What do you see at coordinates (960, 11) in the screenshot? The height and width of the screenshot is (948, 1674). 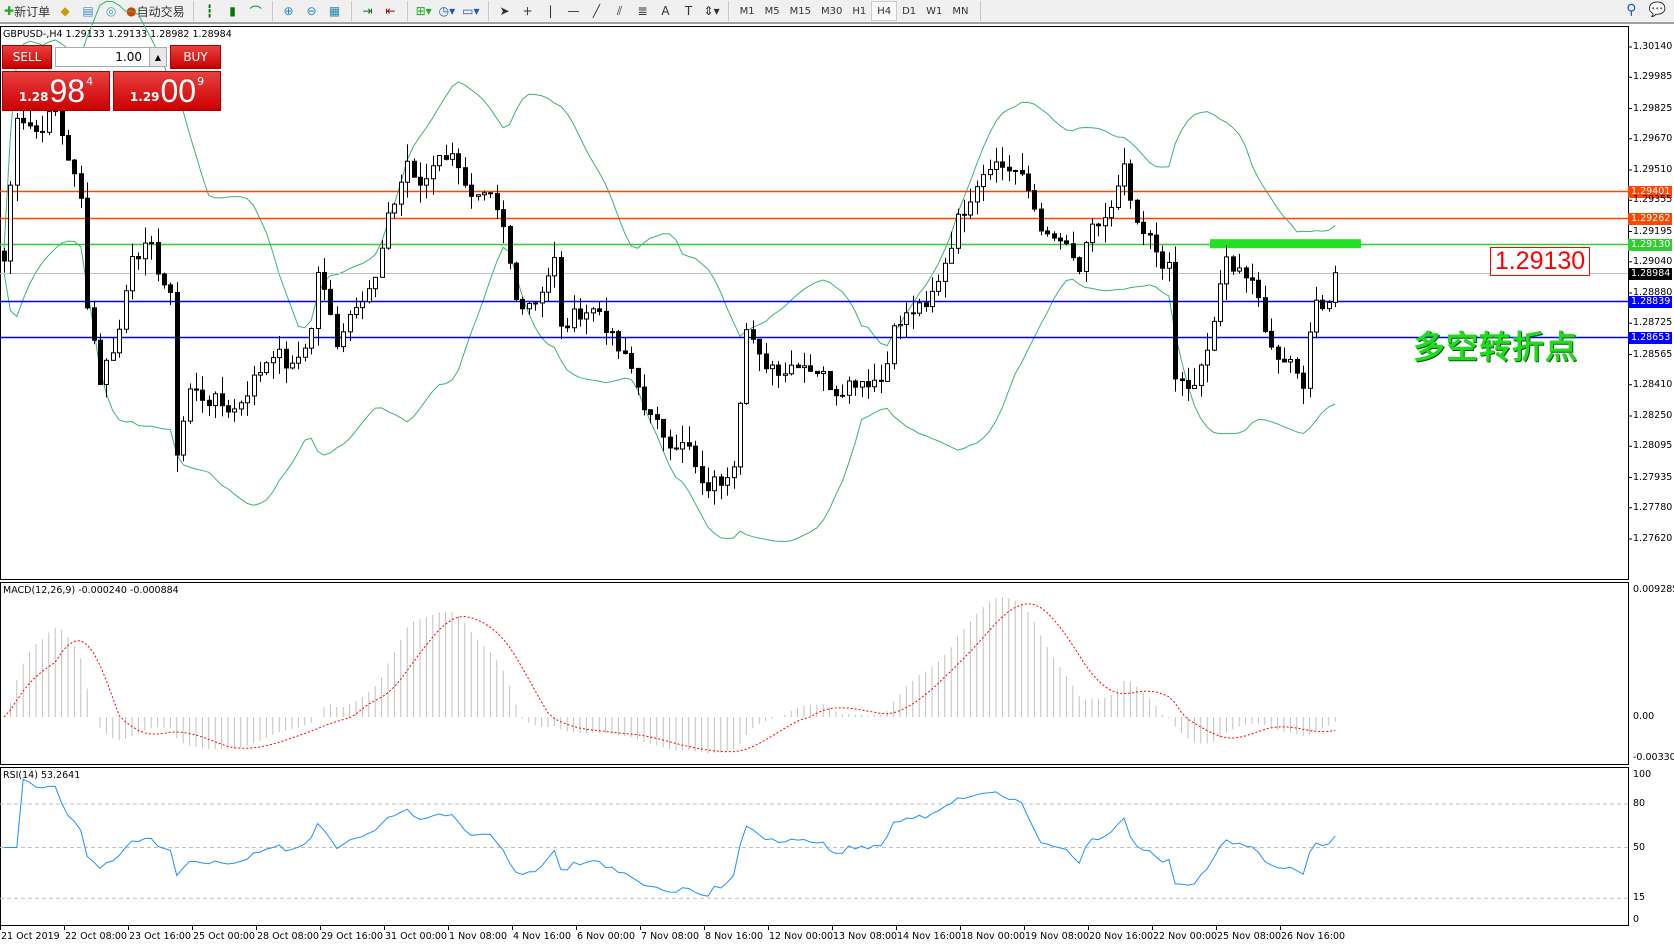 I see `timeframe-mn: MN` at bounding box center [960, 11].